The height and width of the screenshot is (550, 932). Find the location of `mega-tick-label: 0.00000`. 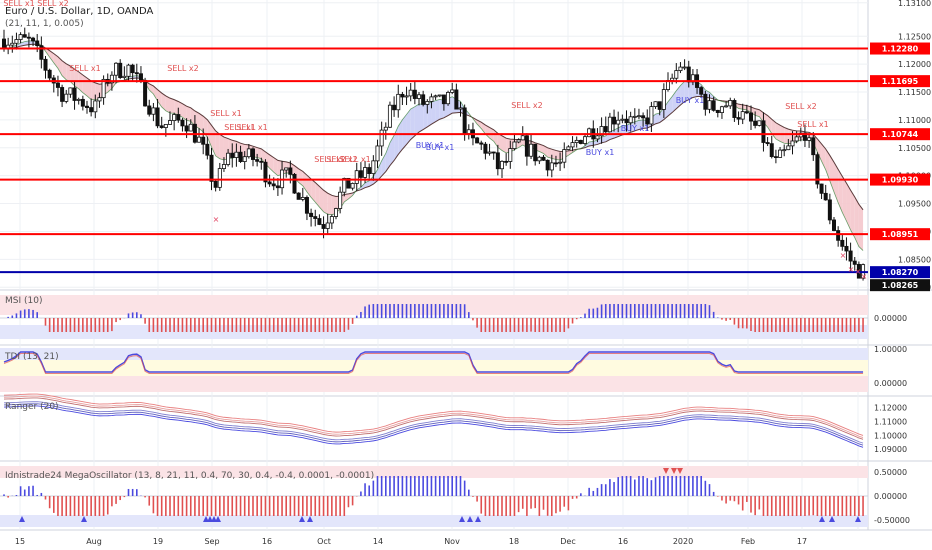

mega-tick-label: 0.00000 is located at coordinates (890, 496).